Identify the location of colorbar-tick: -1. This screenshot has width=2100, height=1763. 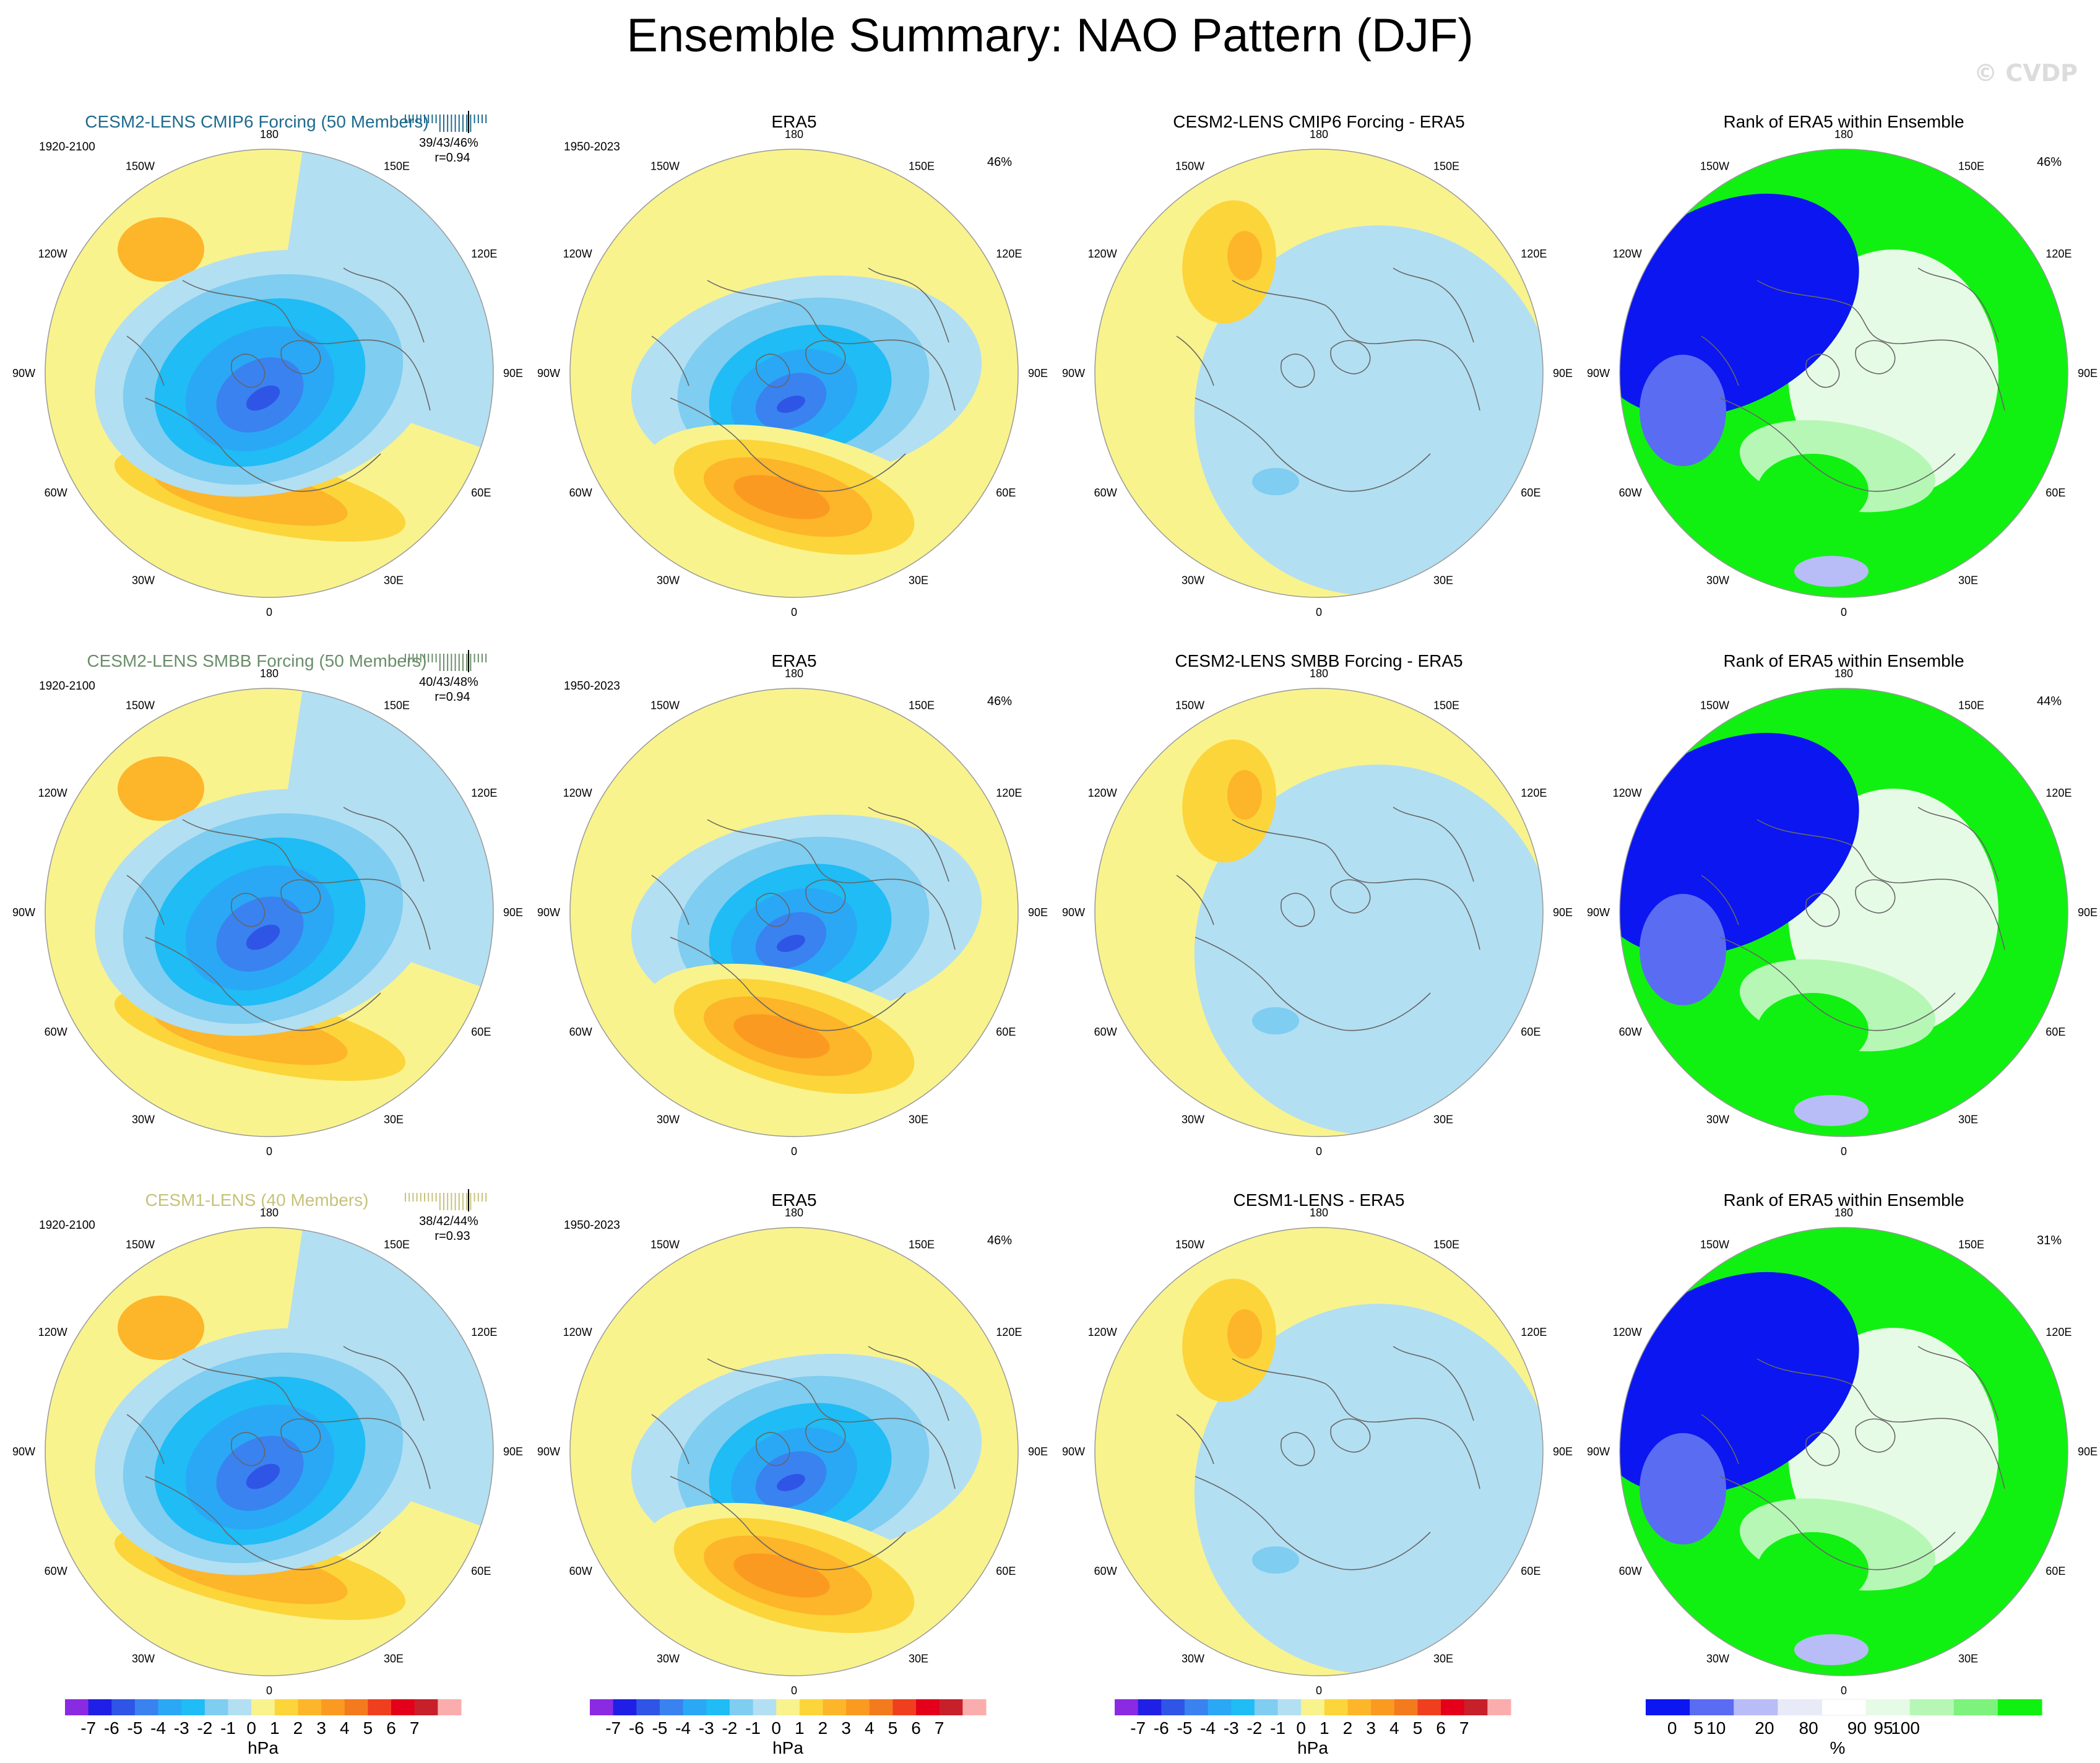
(753, 1728).